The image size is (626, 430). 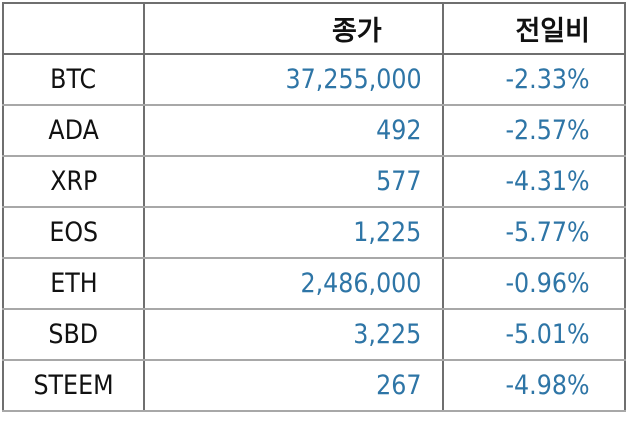 I want to click on coin-name-cell: ETH, so click(x=73, y=283).